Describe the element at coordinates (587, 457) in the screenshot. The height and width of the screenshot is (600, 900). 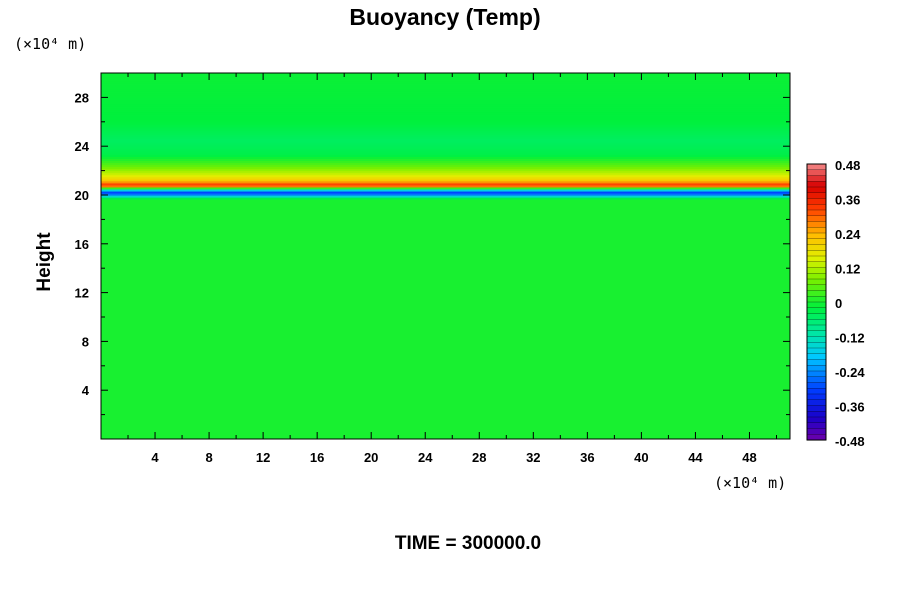
I see `x-tick-label: 36` at that location.